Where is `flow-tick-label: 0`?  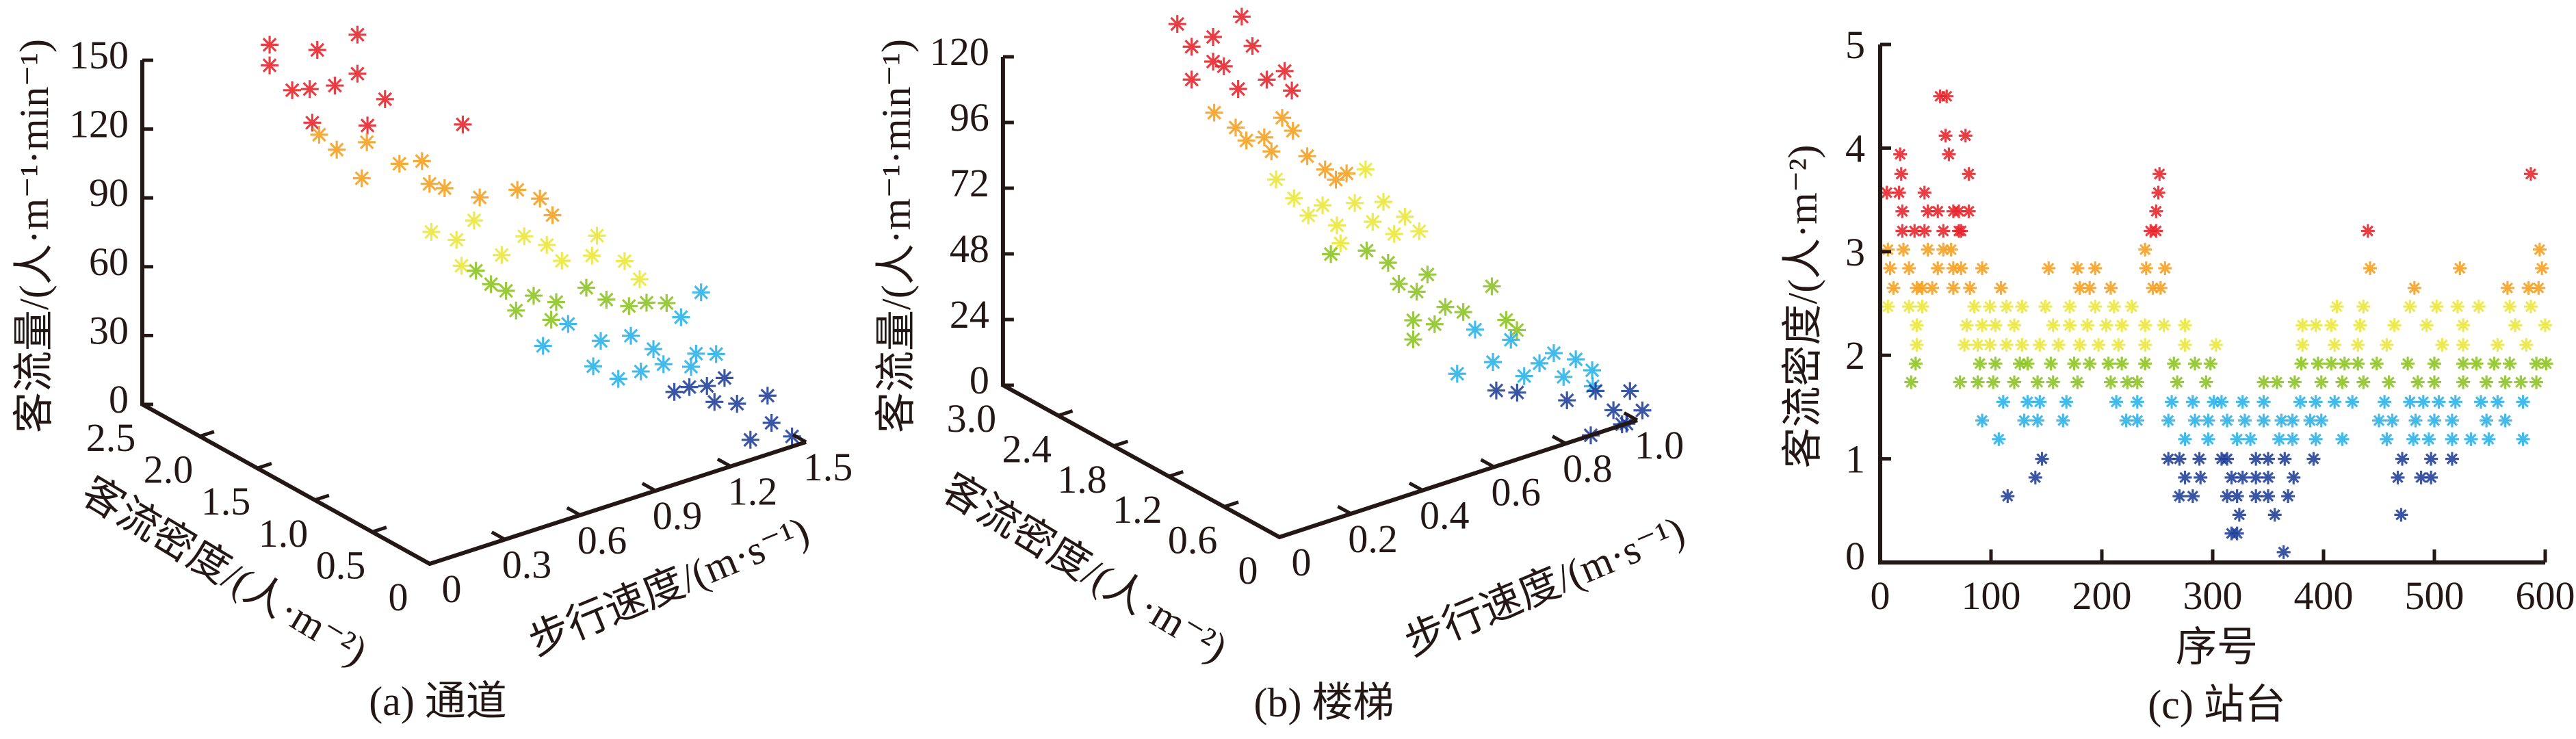
flow-tick-label: 0 is located at coordinates (119, 399).